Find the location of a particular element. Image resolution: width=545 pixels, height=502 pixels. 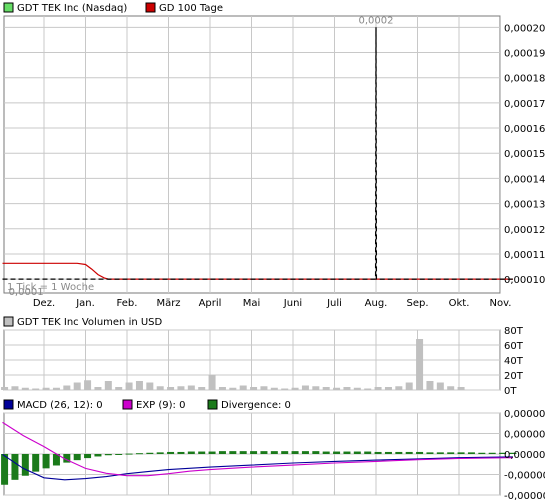

tick-note: 1 Tick = 1 Woche is located at coordinates (50, 287).